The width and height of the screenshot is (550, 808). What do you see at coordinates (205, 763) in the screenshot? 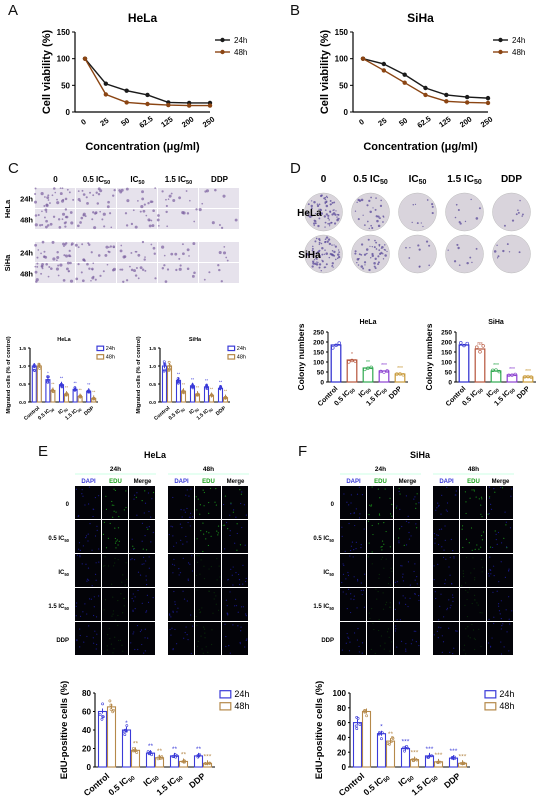
I see `chart-e-replicate-dot` at bounding box center [205, 763].